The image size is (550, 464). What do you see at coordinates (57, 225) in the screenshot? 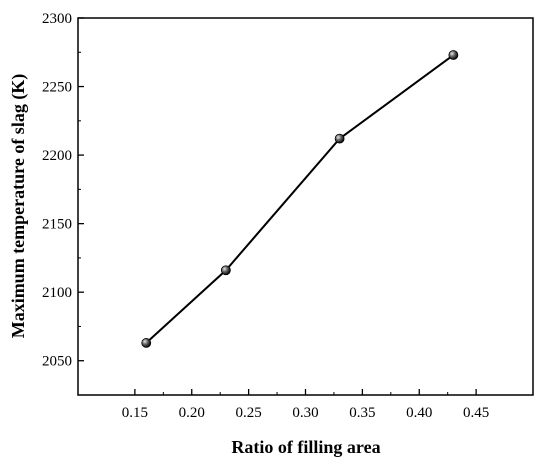
I see `y-tick-label: 2150` at bounding box center [57, 225].